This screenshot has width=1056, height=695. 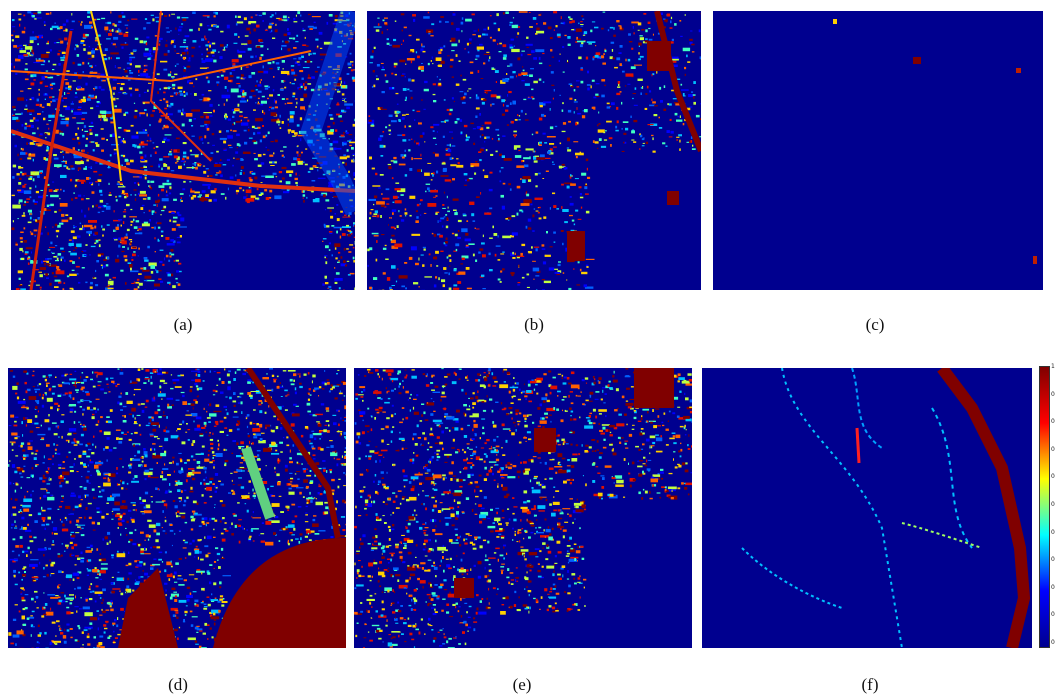 What do you see at coordinates (534, 325) in the screenshot?
I see `caption-b: (b)` at bounding box center [534, 325].